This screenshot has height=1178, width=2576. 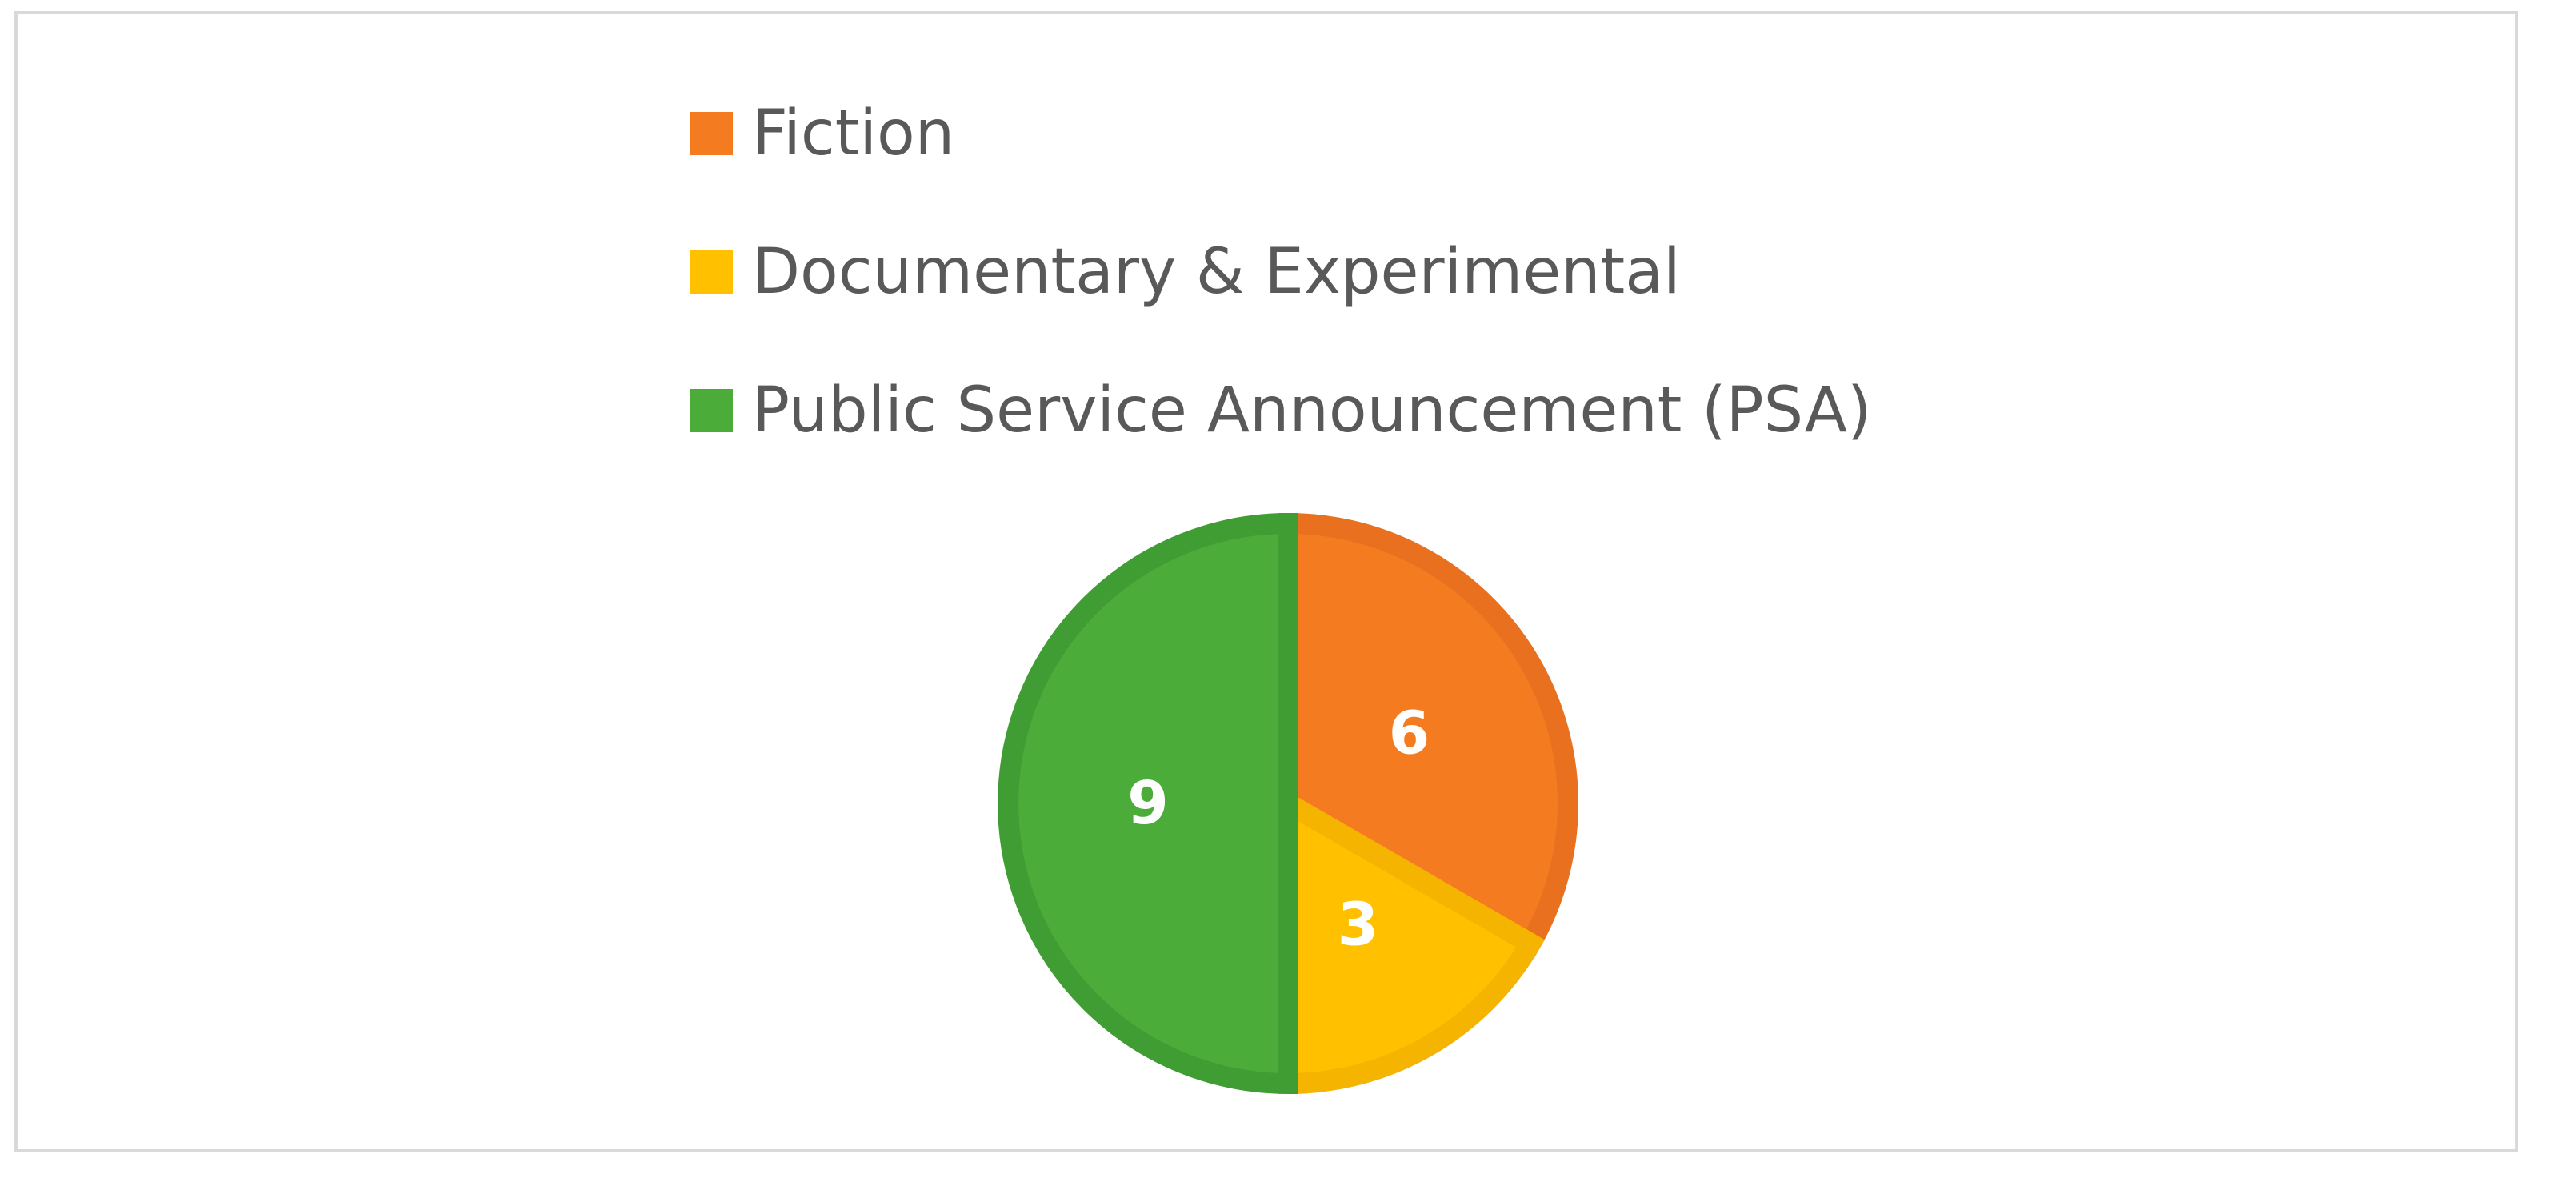 I want to click on data-label-public-service-announcement-psa: 9, so click(x=1148, y=803).